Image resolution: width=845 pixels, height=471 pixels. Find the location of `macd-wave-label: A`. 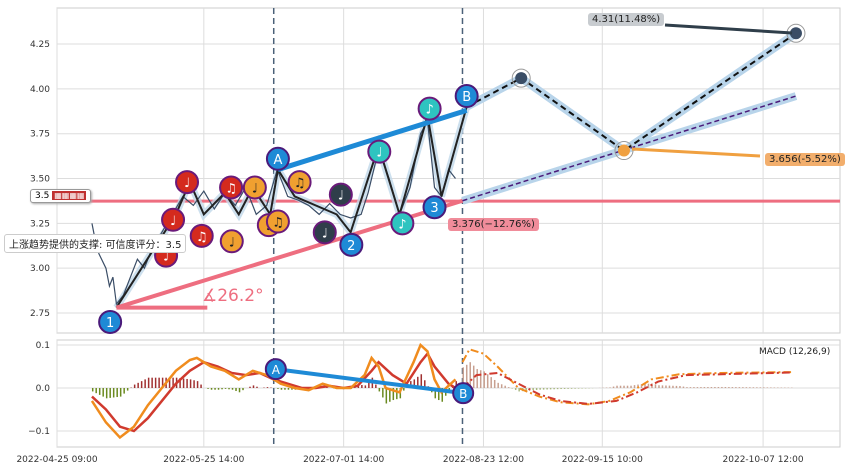

macd-wave-label: A is located at coordinates (276, 370).